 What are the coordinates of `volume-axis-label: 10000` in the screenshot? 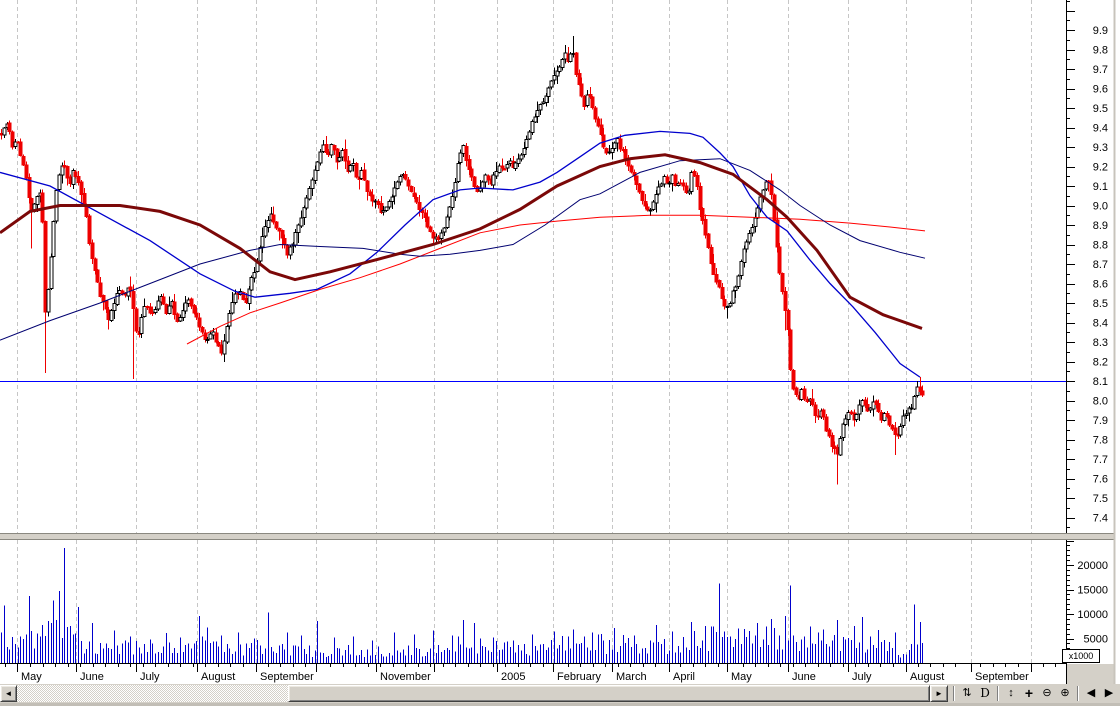 It's located at (1092, 615).